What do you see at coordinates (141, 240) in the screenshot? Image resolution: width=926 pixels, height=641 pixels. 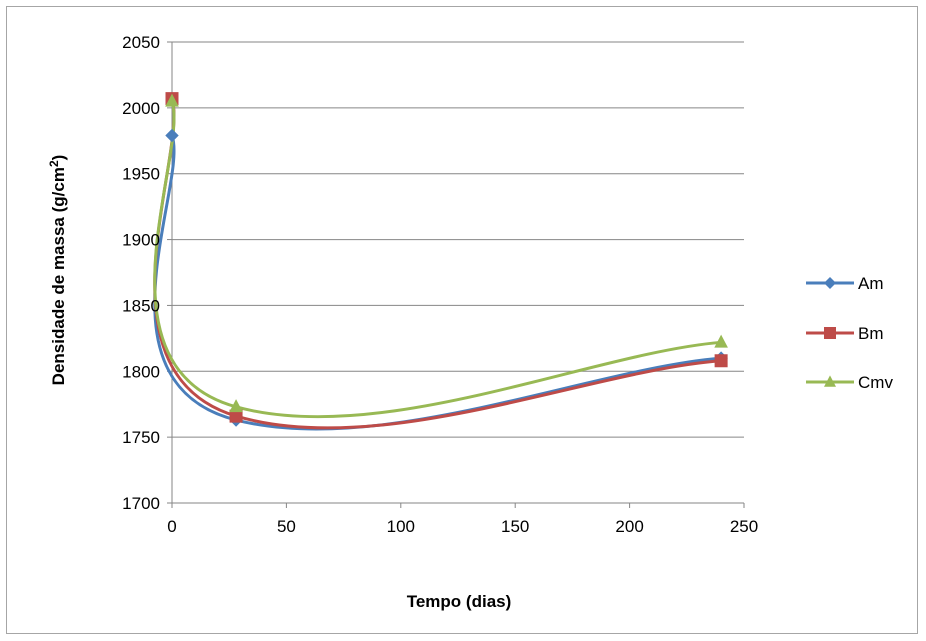 I see `y-tick-label-1900: 1900` at bounding box center [141, 240].